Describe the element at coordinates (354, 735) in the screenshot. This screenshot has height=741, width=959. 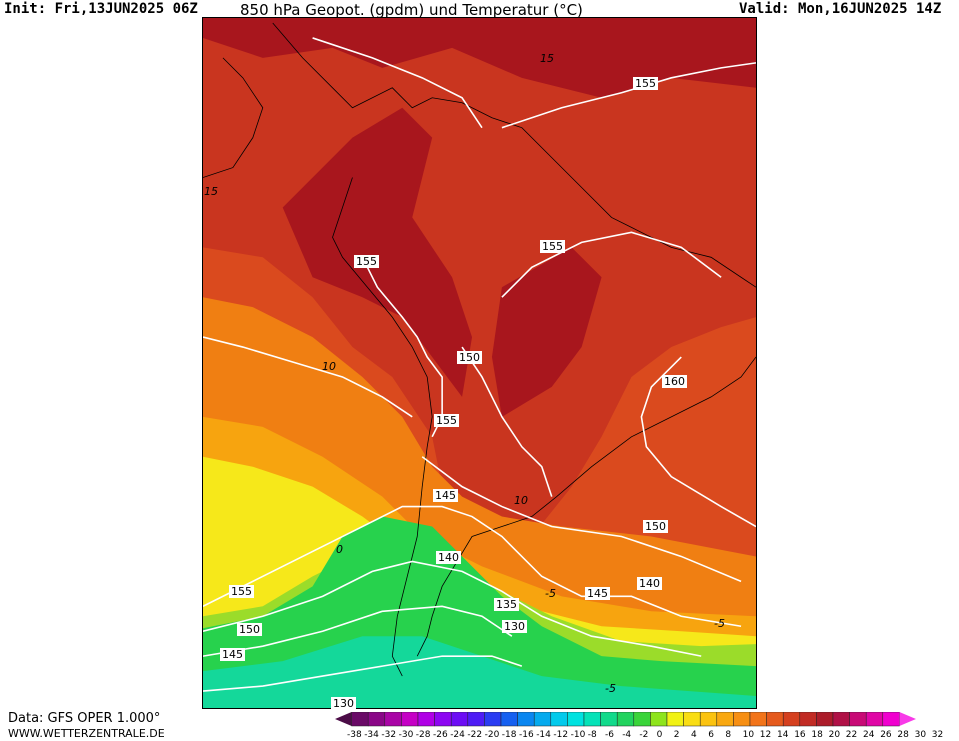
I see `legend-tick-label: -38` at that location.